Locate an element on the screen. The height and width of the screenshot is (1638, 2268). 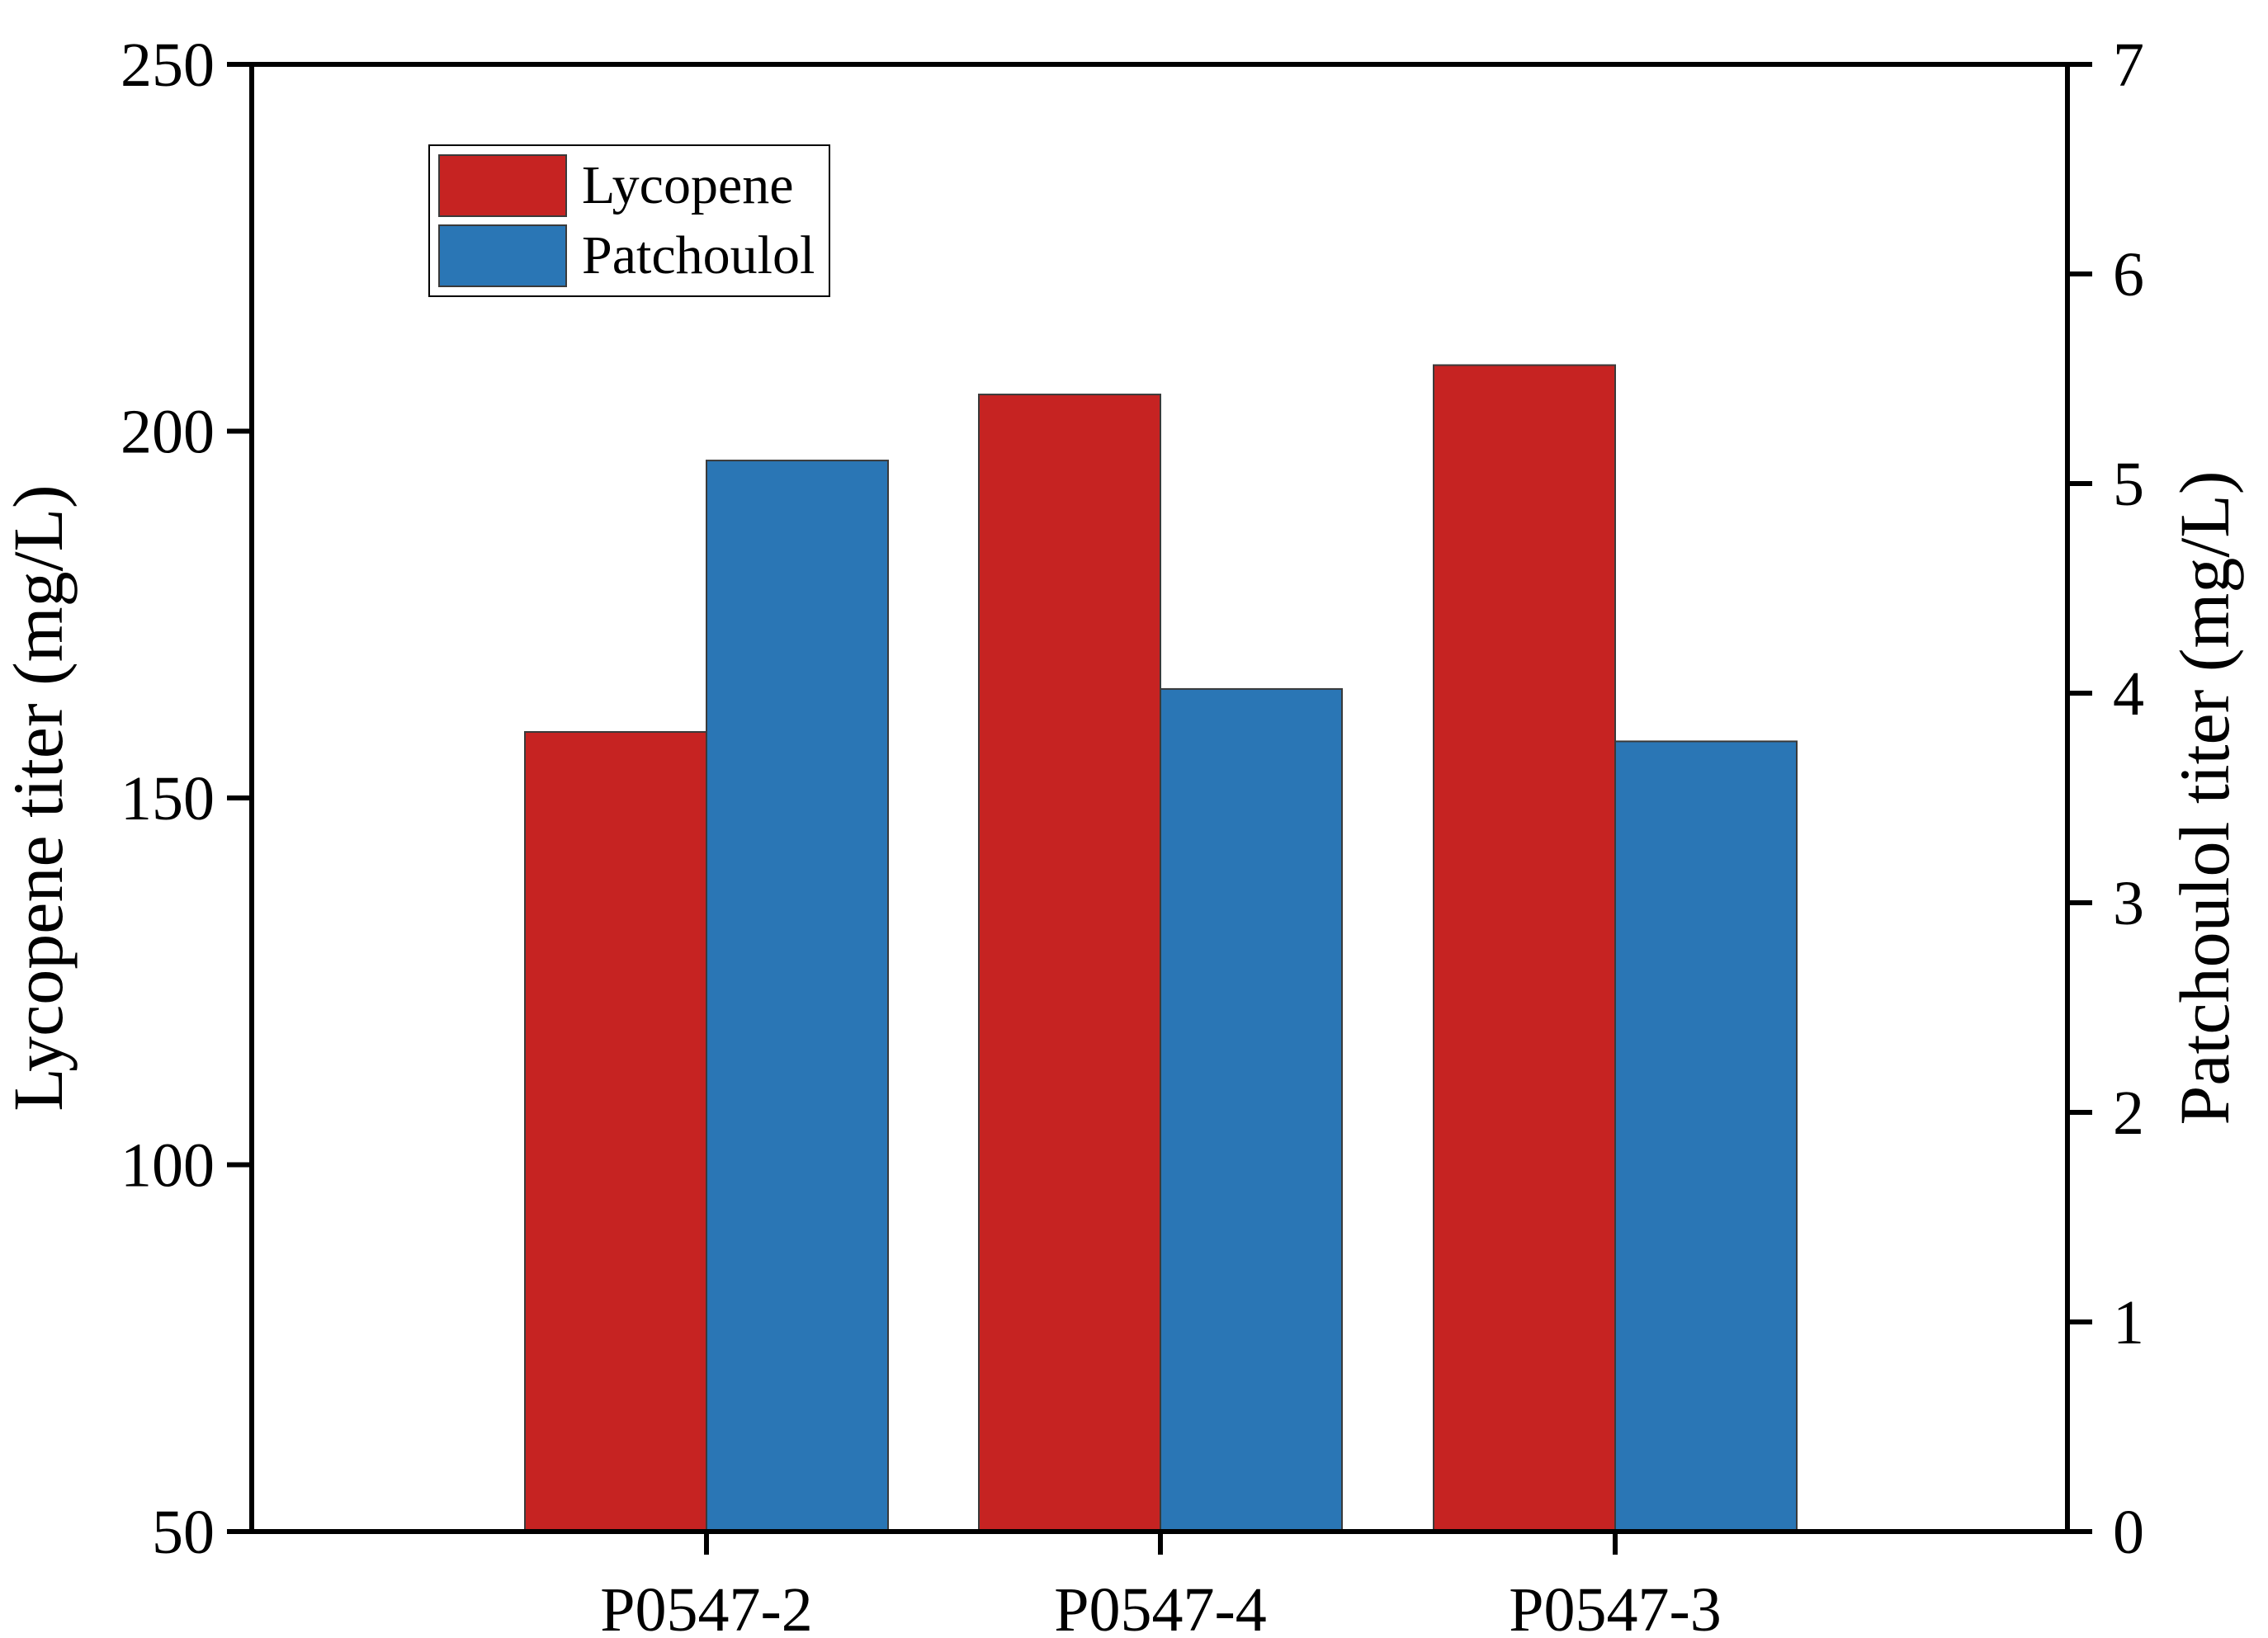
x-tick-label: P0547-2 is located at coordinates (706, 1606).